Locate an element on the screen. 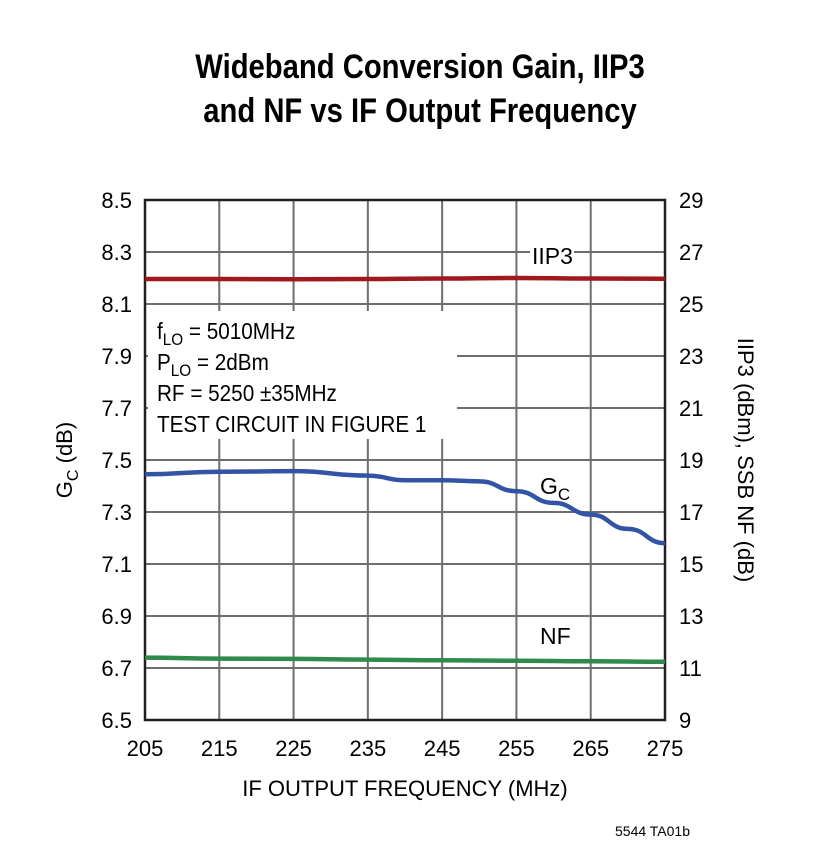  chart-title-line: and NF vs IF Output Frequency is located at coordinates (420, 110).